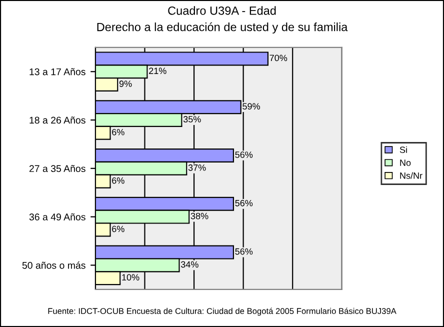 This screenshot has height=327, width=444. What do you see at coordinates (125, 83) in the screenshot?
I see `data-label: 9%` at bounding box center [125, 83].